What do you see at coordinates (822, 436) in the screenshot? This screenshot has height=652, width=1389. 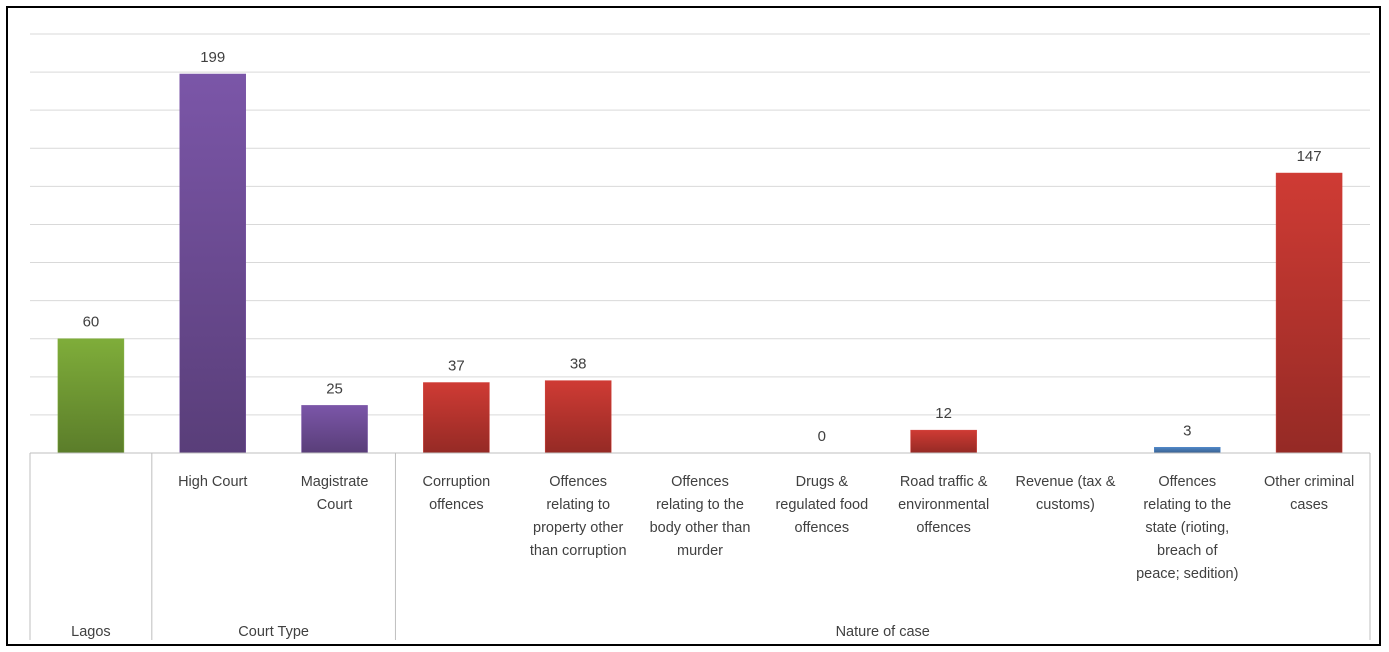 I see `value-label-6: 0` at bounding box center [822, 436].